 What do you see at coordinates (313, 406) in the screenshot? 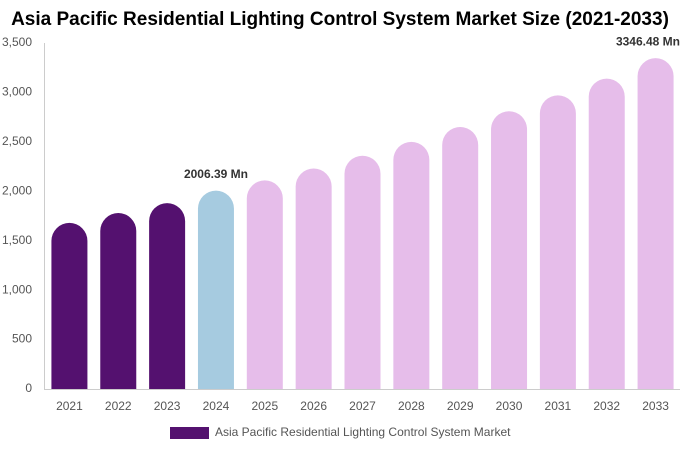
I see `x-tick-label: 2026` at bounding box center [313, 406].